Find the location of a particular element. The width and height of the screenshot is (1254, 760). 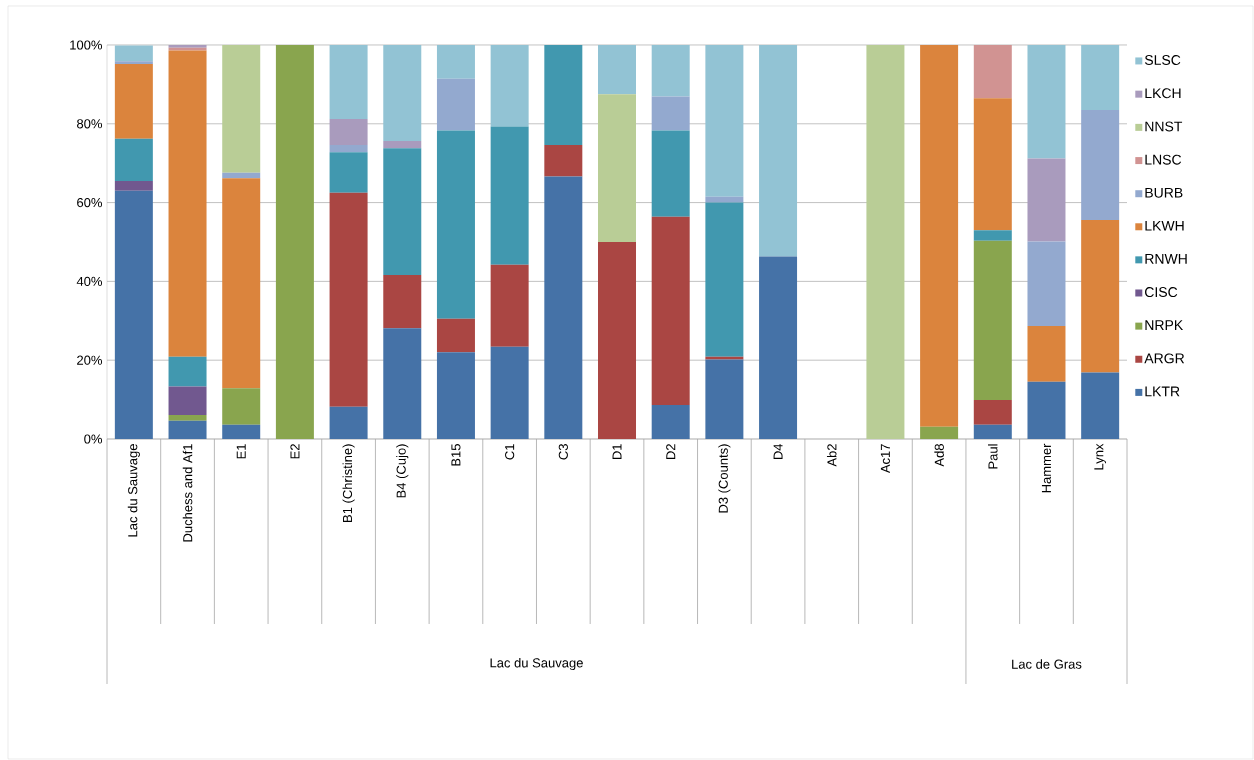

y-tick-label: 60% is located at coordinates (90, 202).